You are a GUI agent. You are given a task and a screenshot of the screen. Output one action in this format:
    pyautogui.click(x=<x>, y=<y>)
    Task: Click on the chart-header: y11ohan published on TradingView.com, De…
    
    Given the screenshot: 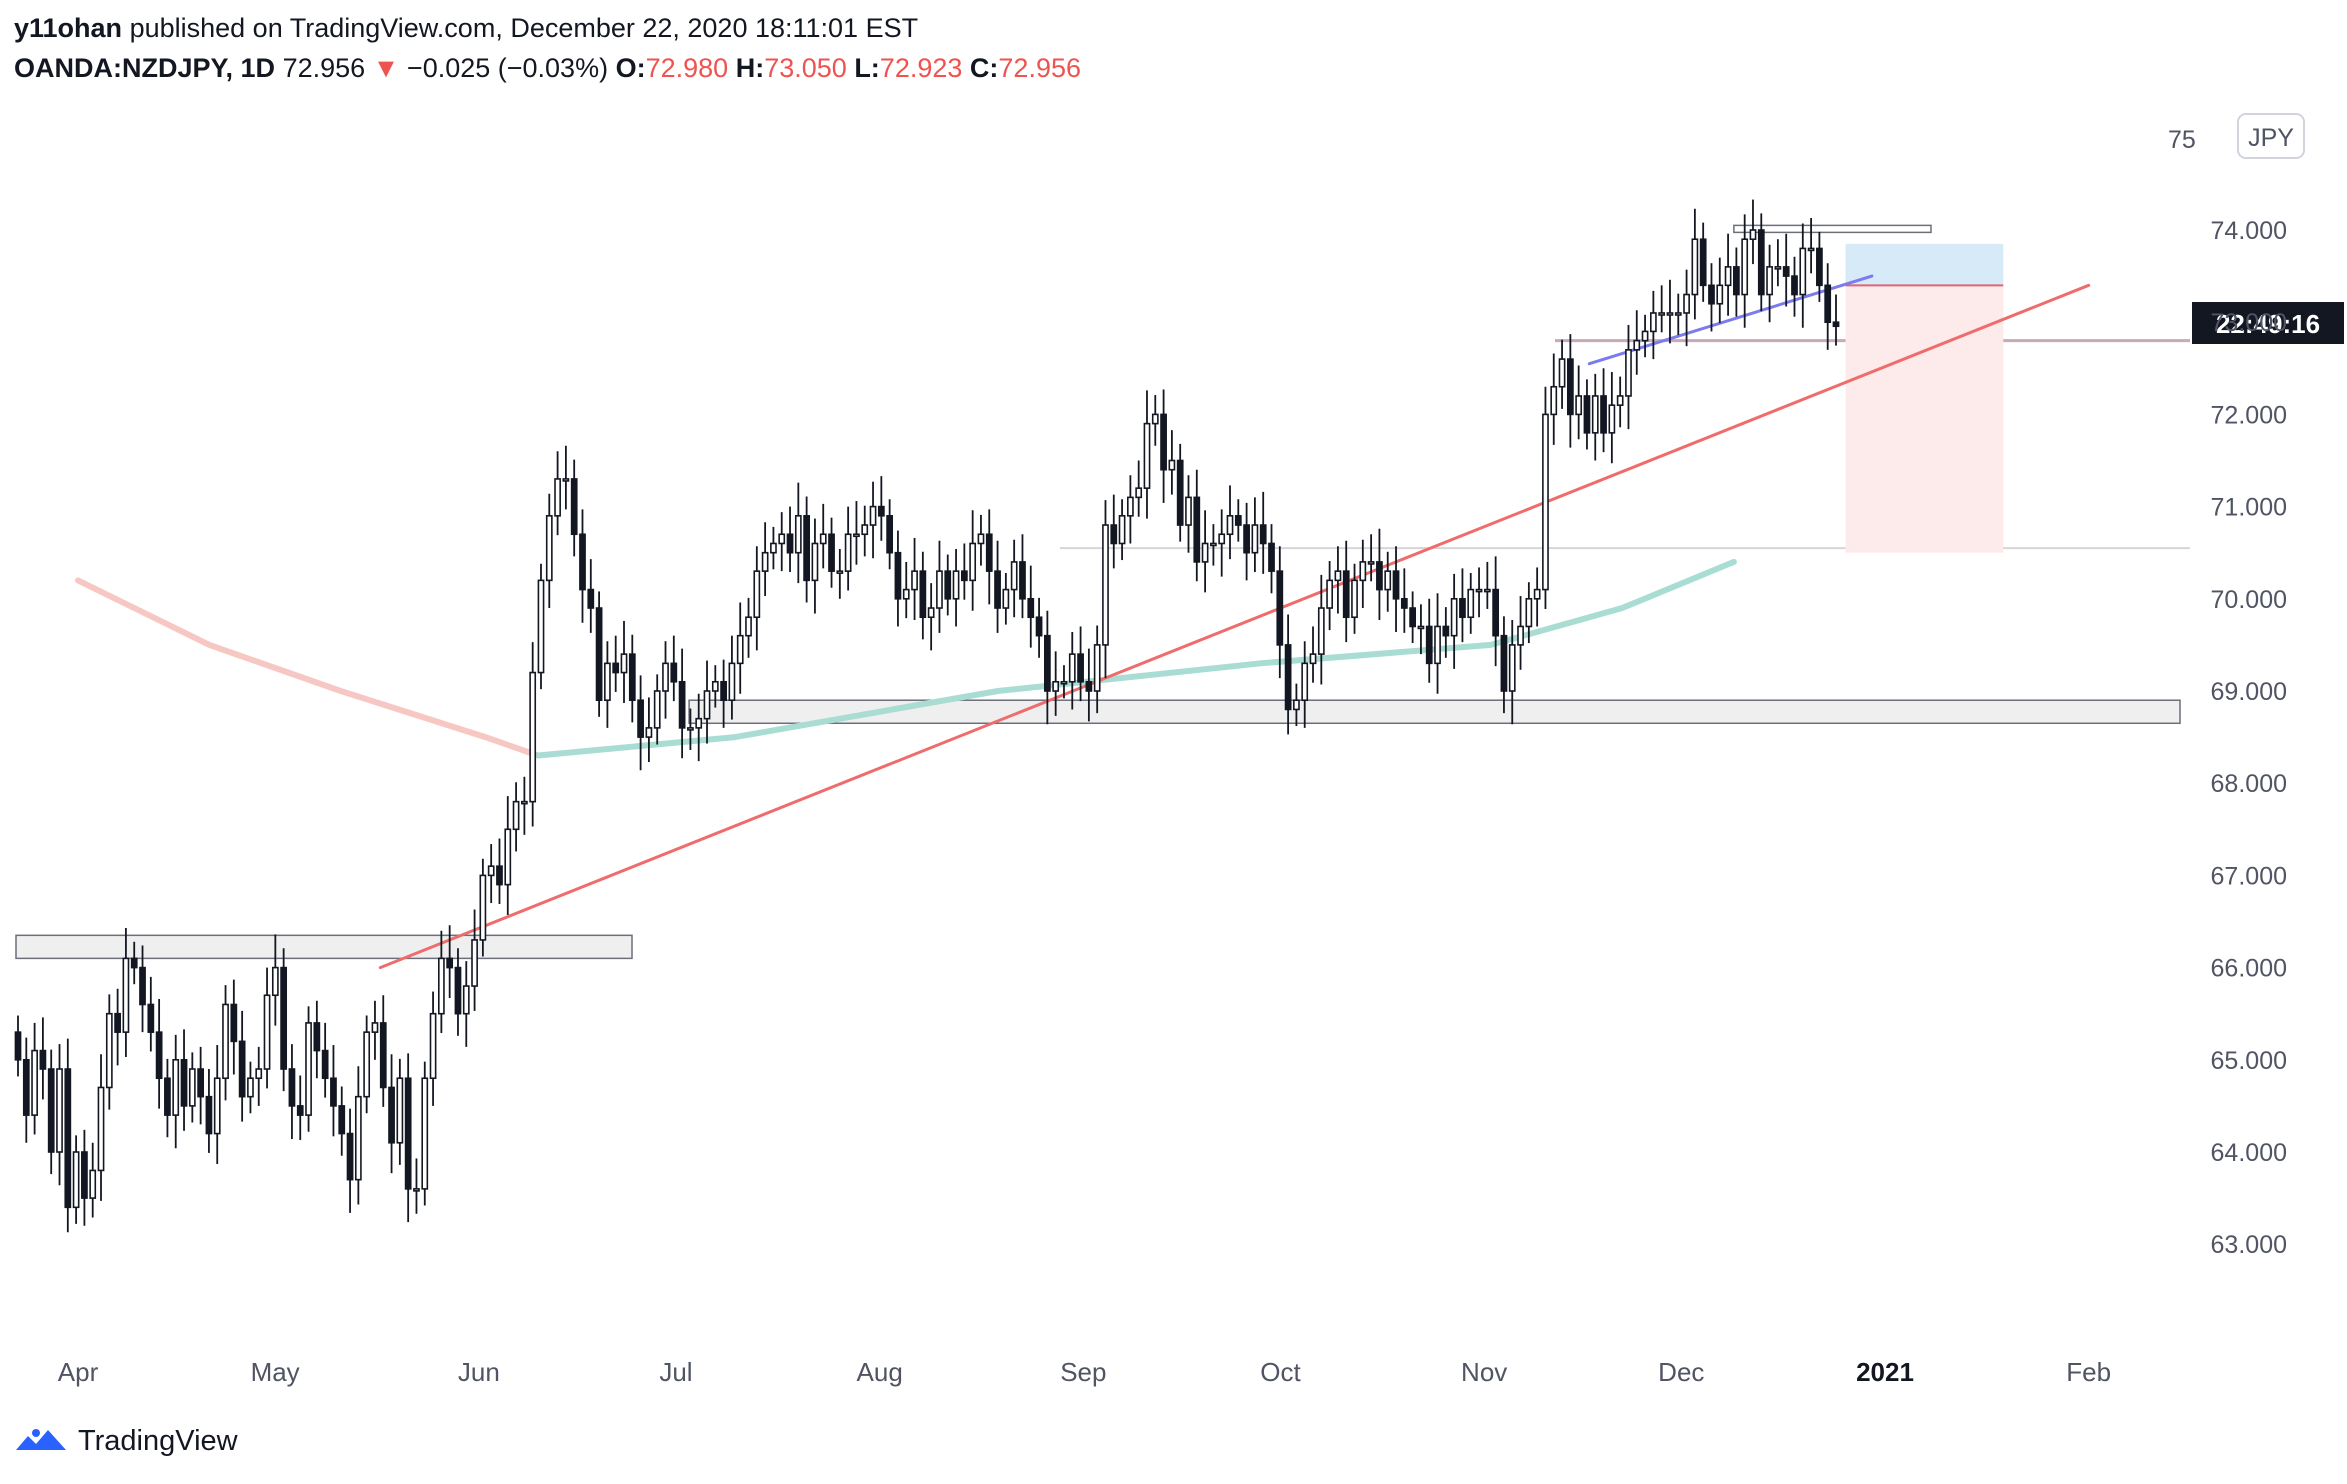 What is the action you would take?
    pyautogui.click(x=547, y=48)
    